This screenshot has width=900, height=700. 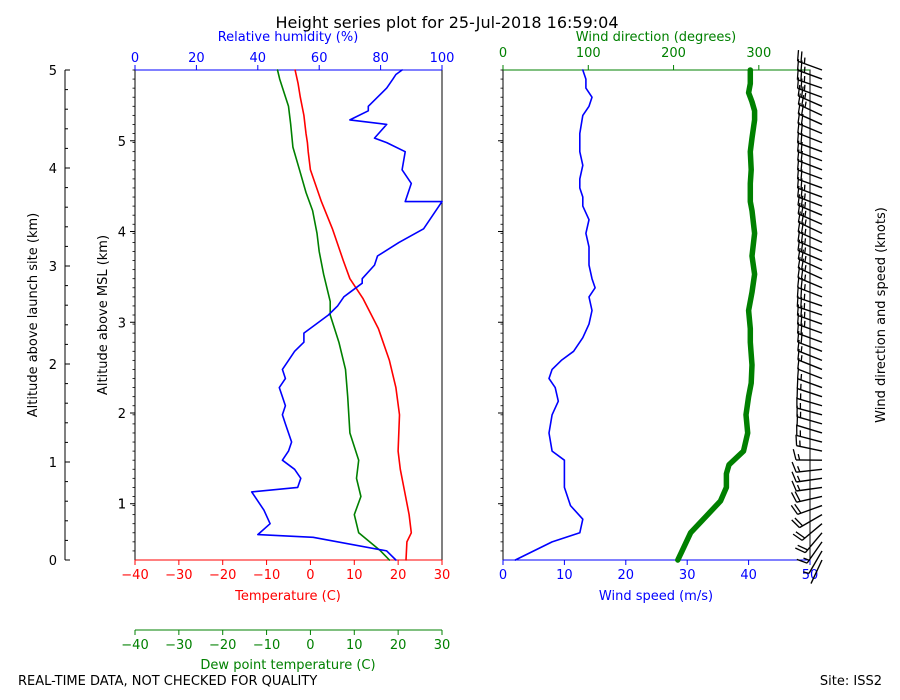 What do you see at coordinates (503, 53) in the screenshot?
I see `wdir-tick-label: 0` at bounding box center [503, 53].